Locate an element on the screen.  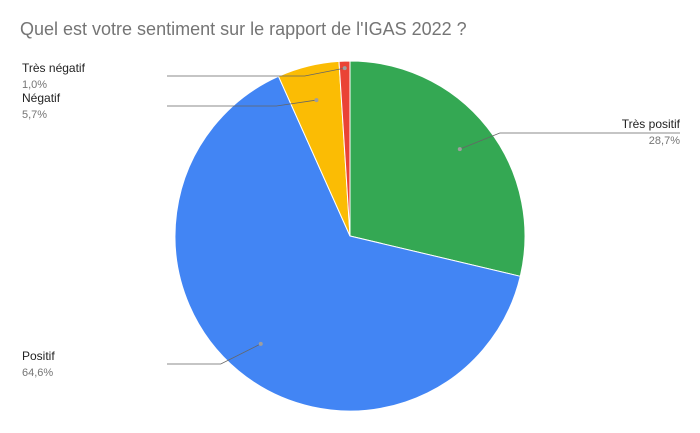
slice-value-tres-negatif: 1,0% is located at coordinates (34, 85).